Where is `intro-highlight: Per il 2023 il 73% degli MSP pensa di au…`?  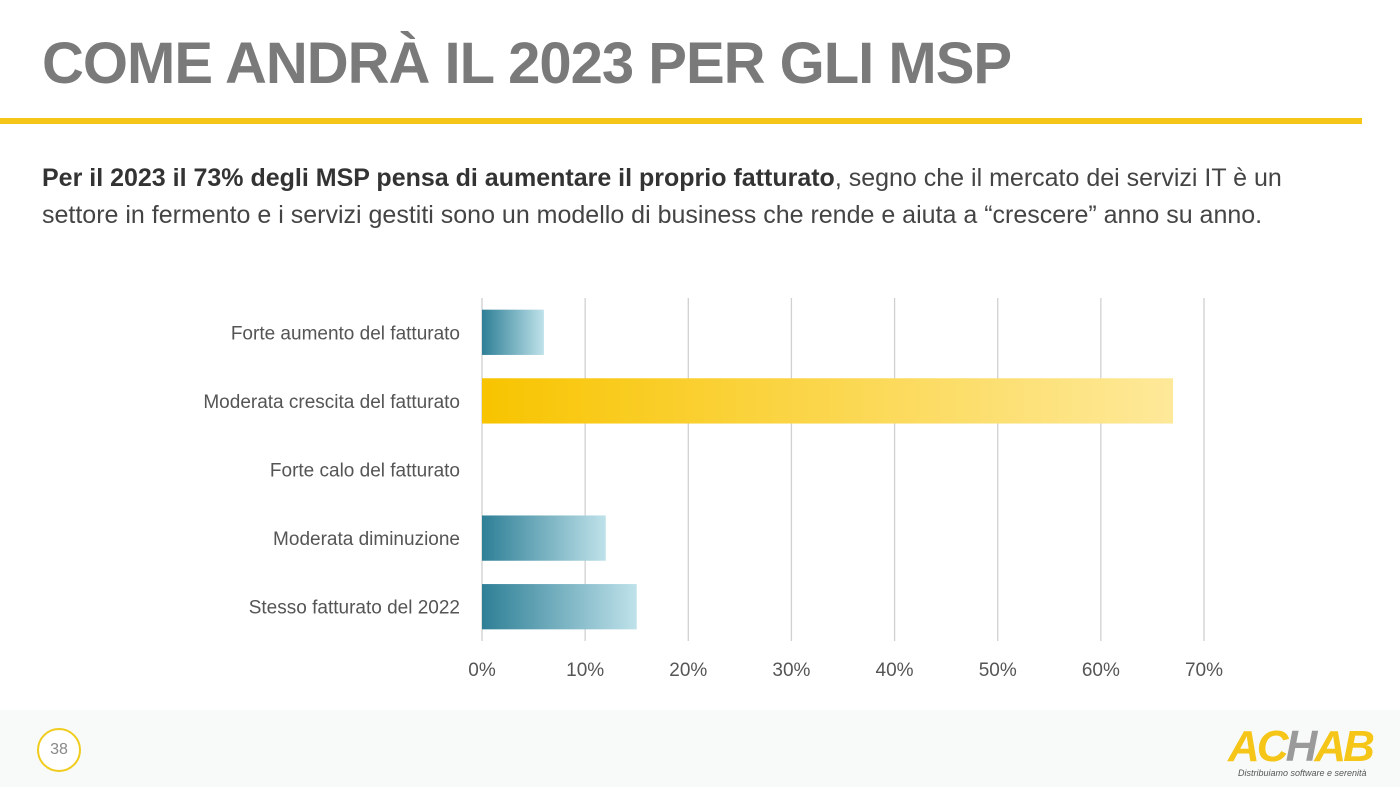
intro-highlight: Per il 2023 il 73% degli MSP pensa di au… is located at coordinates (438, 178).